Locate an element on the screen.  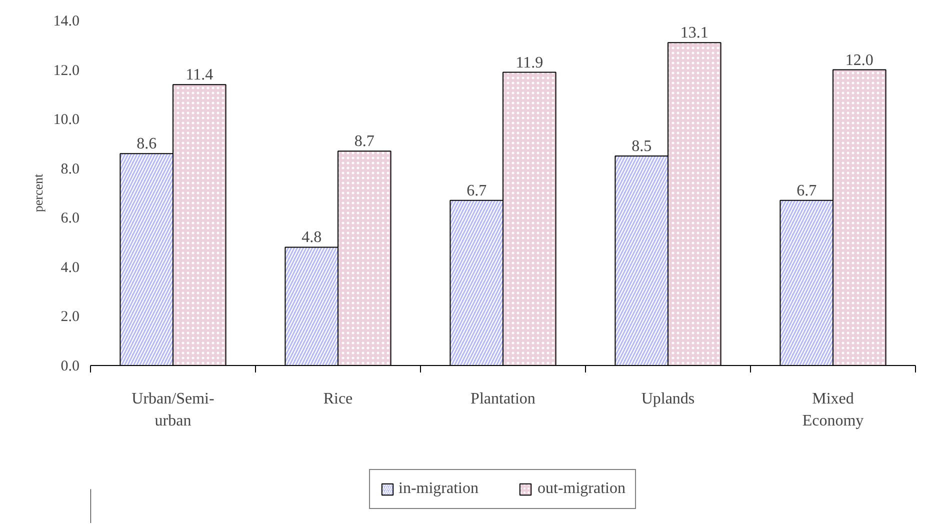
x-tick-label: Mixed Economy is located at coordinates (833, 410).